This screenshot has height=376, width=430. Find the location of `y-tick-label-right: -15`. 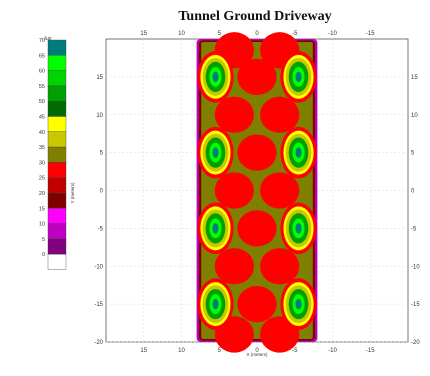

y-tick-label-right: -15 is located at coordinates (415, 305).